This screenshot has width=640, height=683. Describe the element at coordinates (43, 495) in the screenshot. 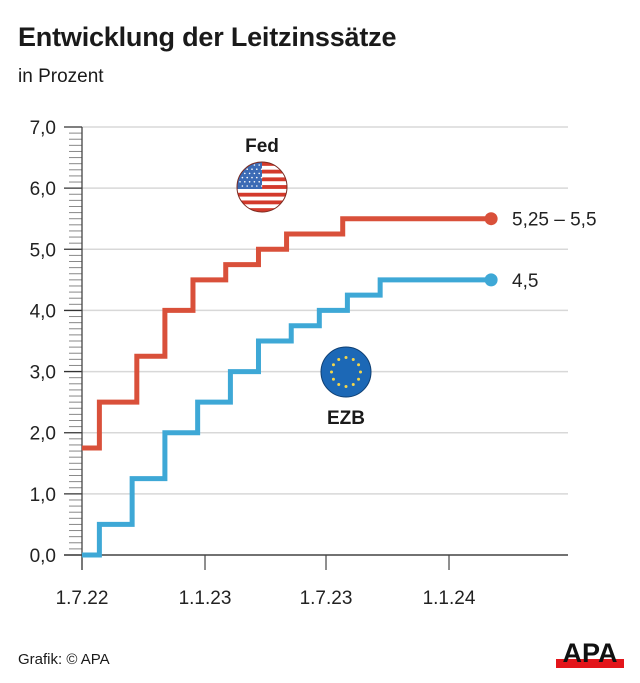

I see `y-tick-label: 1,0` at that location.